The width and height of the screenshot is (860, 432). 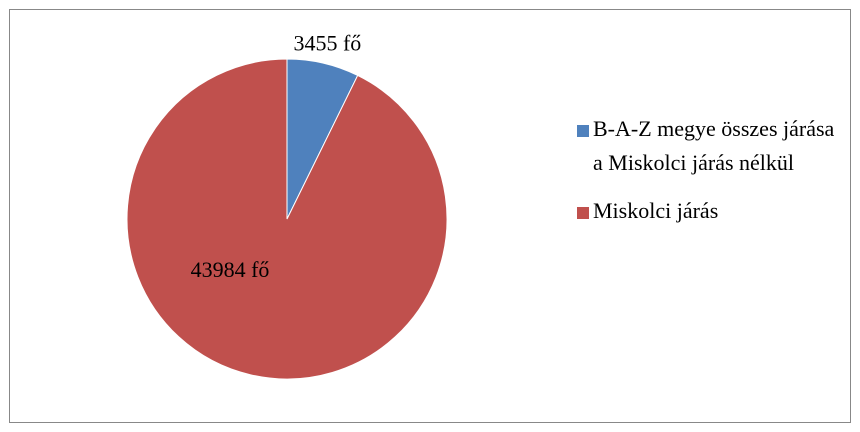 I want to click on data-label: 43984 fő, so click(x=230, y=269).